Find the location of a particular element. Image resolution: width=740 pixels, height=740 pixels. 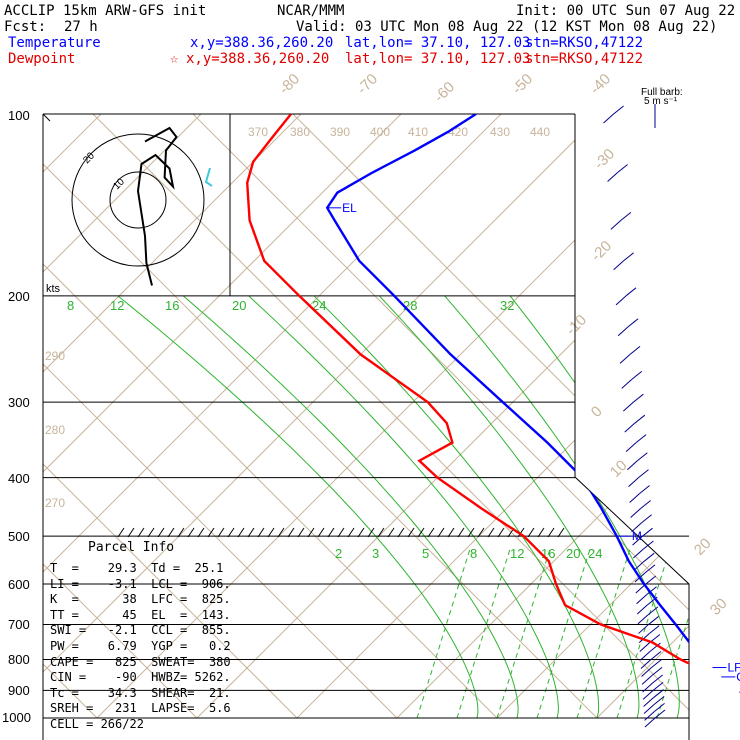

wind-barbs is located at coordinates (634, 416).